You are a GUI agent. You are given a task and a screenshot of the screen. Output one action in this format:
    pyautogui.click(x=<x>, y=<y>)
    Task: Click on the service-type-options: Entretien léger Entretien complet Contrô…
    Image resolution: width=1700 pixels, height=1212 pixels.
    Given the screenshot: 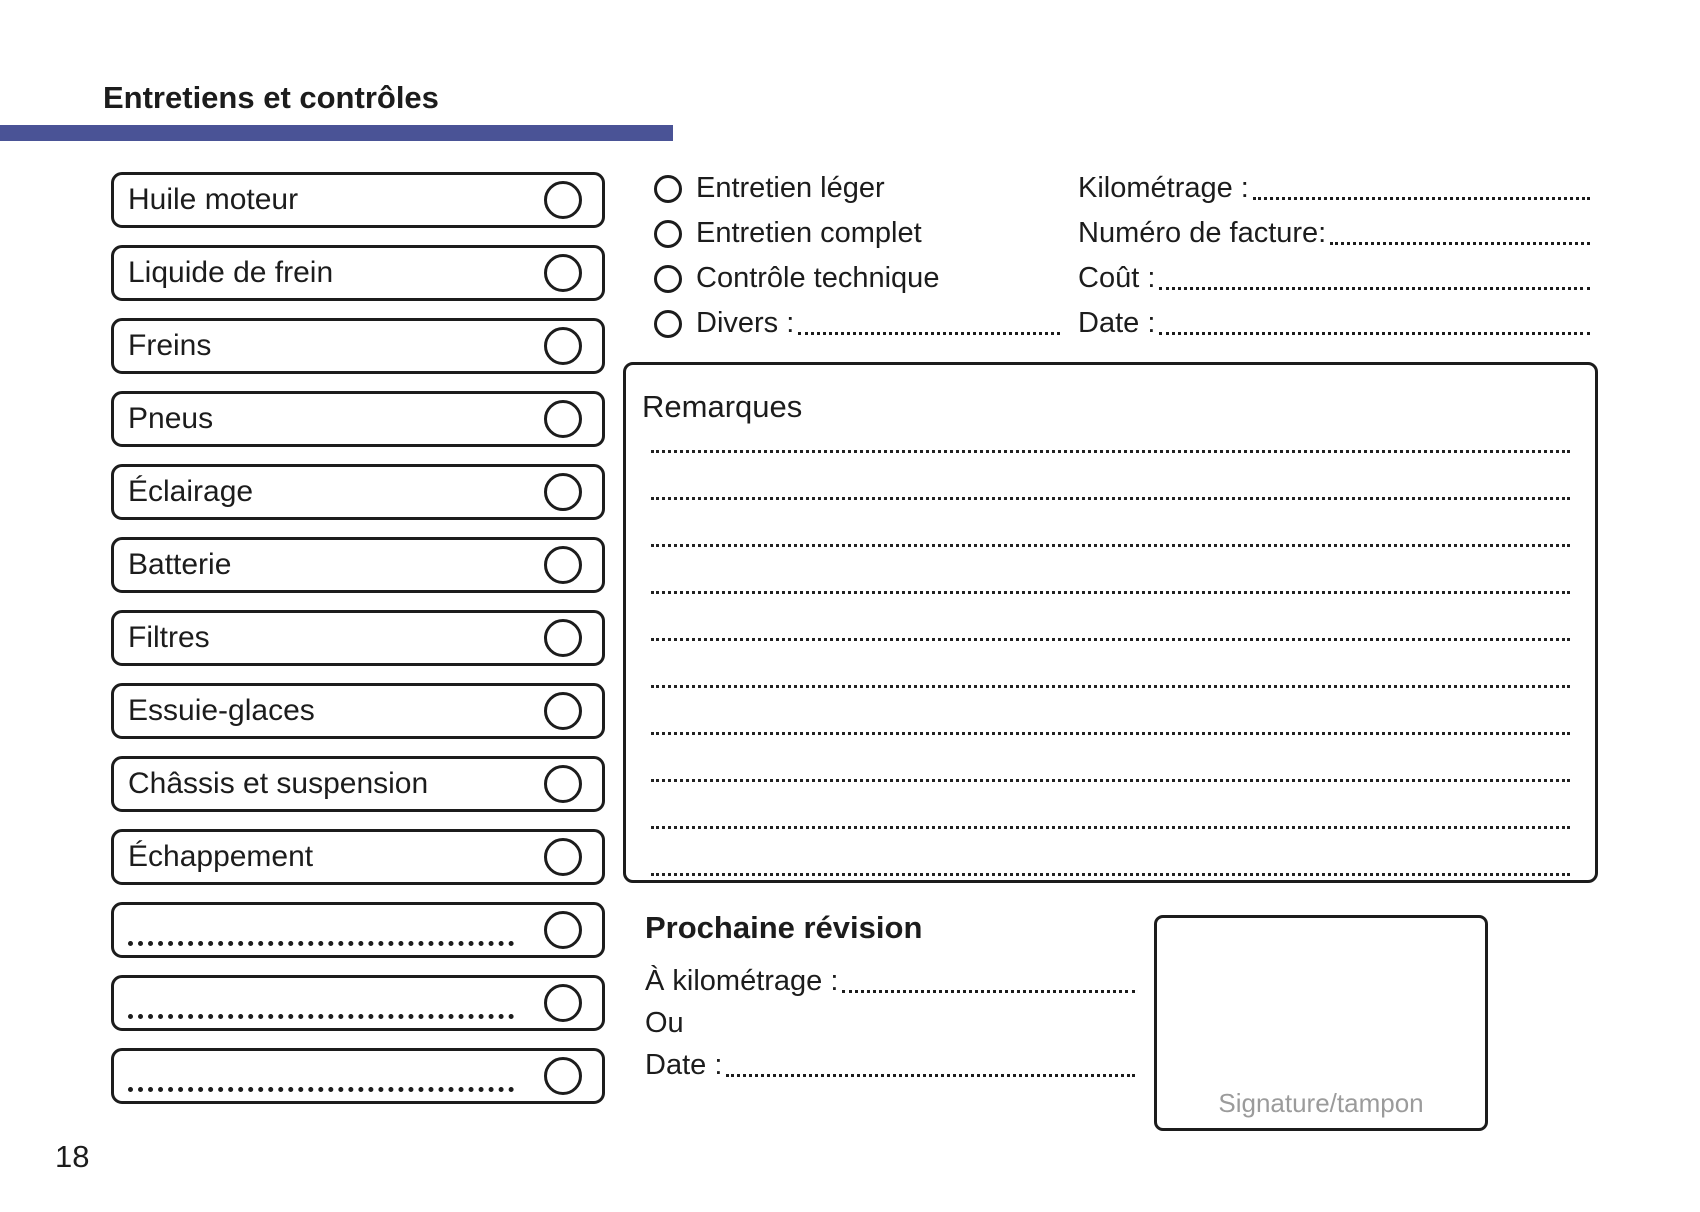 What is the action you would take?
    pyautogui.click(x=857, y=256)
    